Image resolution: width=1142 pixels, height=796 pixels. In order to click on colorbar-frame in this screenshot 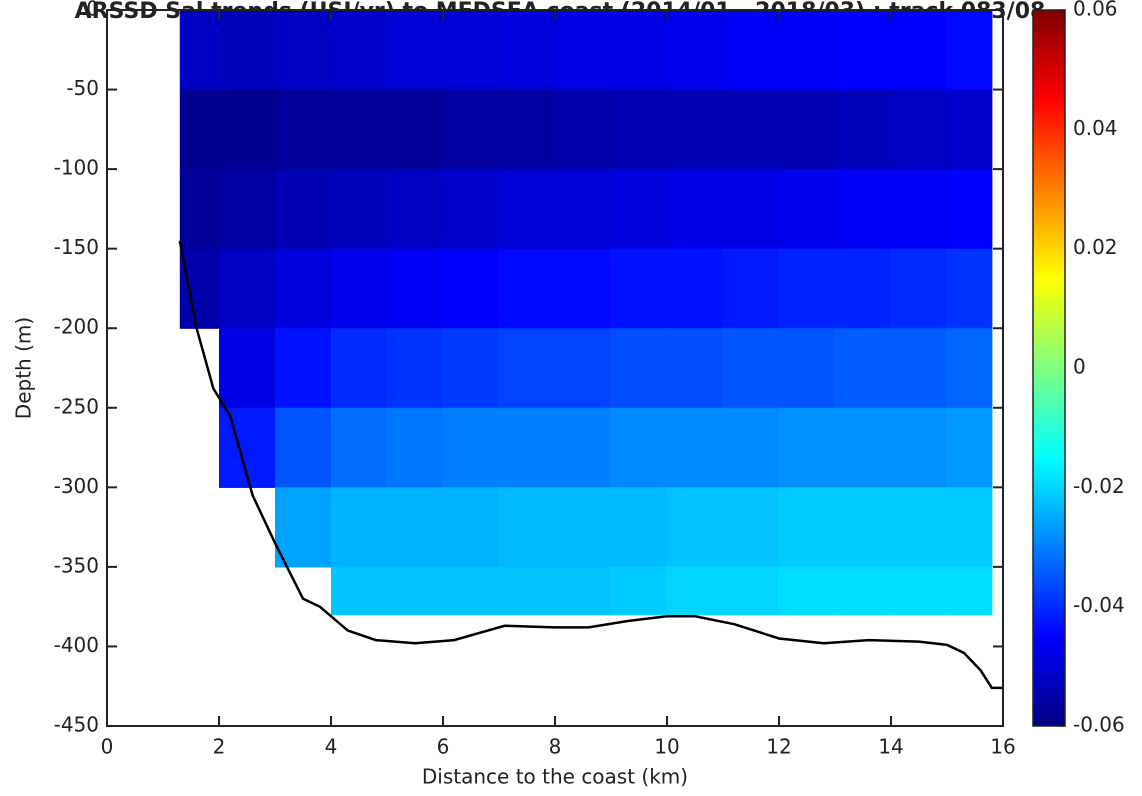, I will do `click(1049, 368)`.